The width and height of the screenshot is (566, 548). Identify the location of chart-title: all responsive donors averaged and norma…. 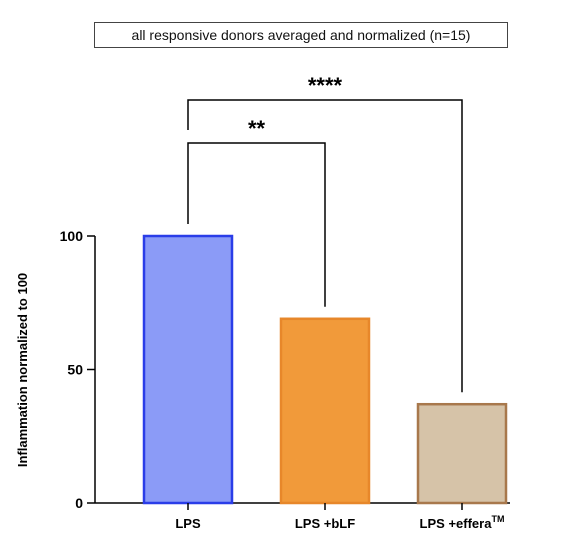
(301, 35).